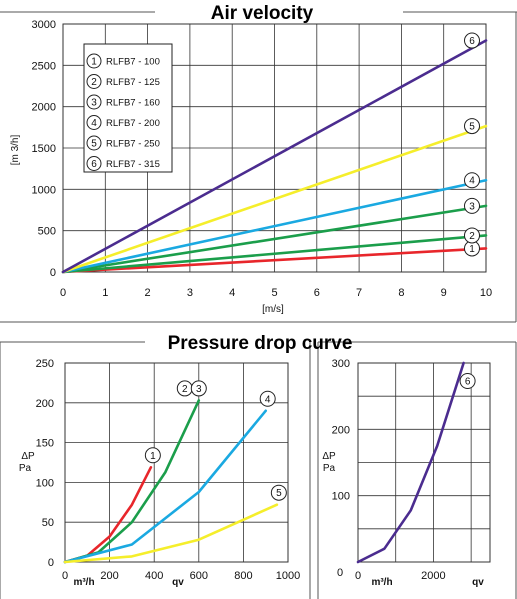 The image size is (517, 599). I want to click on legend-item-number: 6, so click(94, 164).